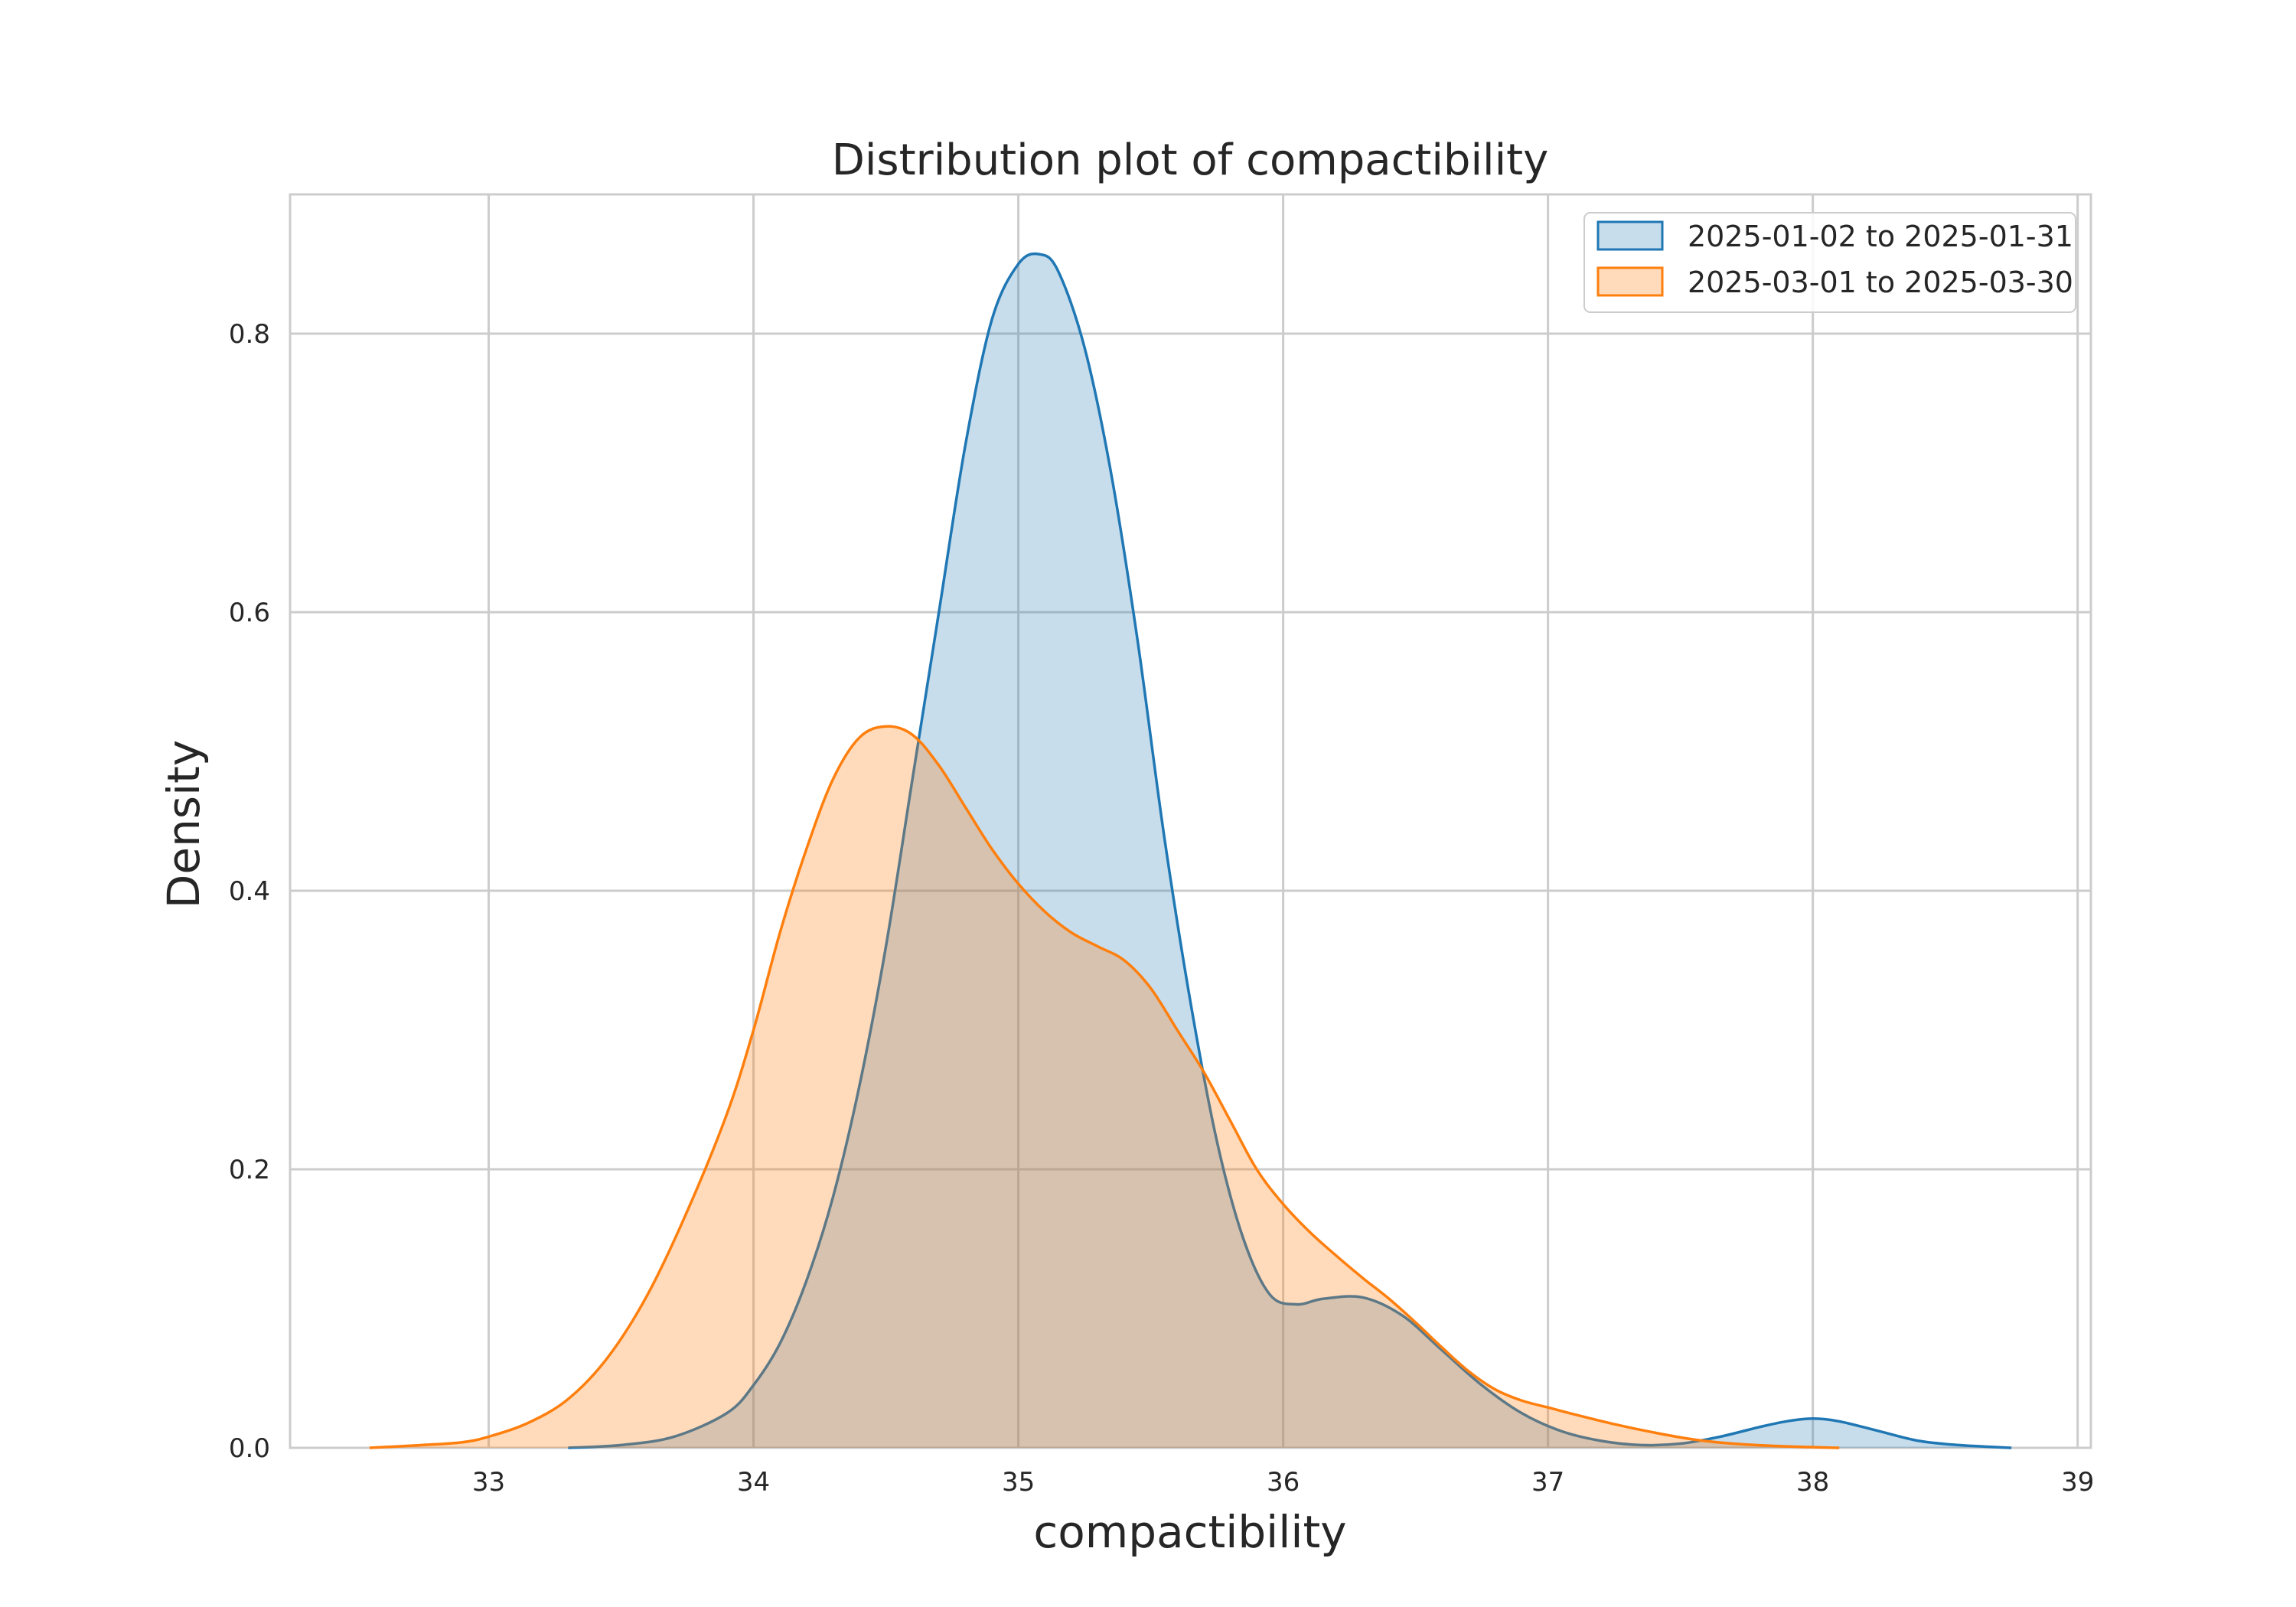 The height and width of the screenshot is (1607, 2296). Describe the element at coordinates (249, 1448) in the screenshot. I see `y-tick-label: 0.0` at that location.